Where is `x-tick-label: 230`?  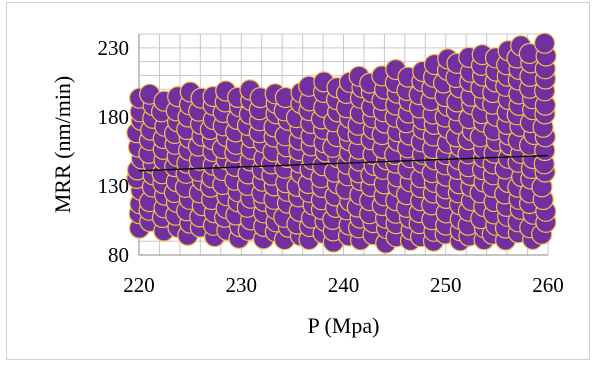
x-tick-label: 230 is located at coordinates (242, 285).